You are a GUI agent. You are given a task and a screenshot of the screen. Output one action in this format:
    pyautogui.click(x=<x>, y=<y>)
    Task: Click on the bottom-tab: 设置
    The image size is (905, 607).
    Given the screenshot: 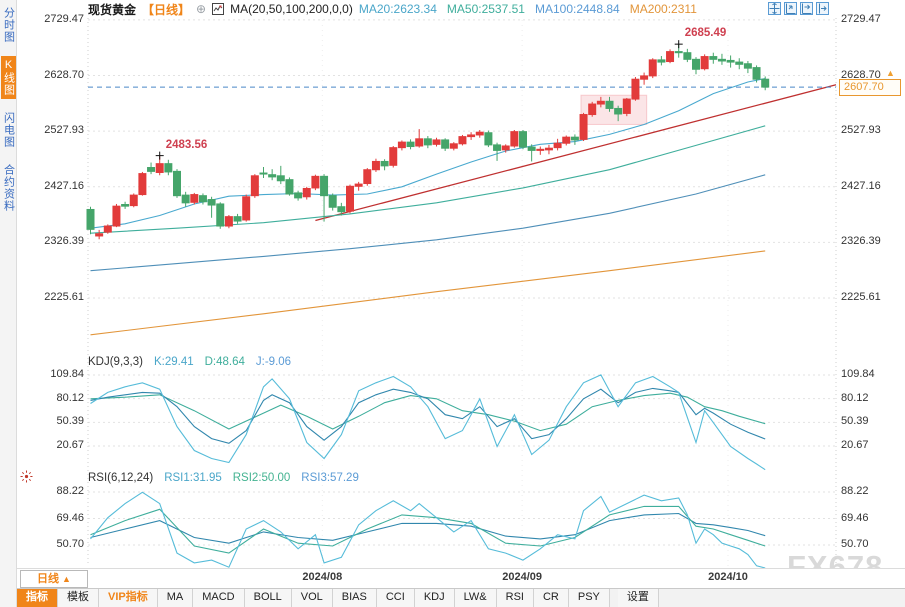 What is the action you would take?
    pyautogui.click(x=638, y=598)
    